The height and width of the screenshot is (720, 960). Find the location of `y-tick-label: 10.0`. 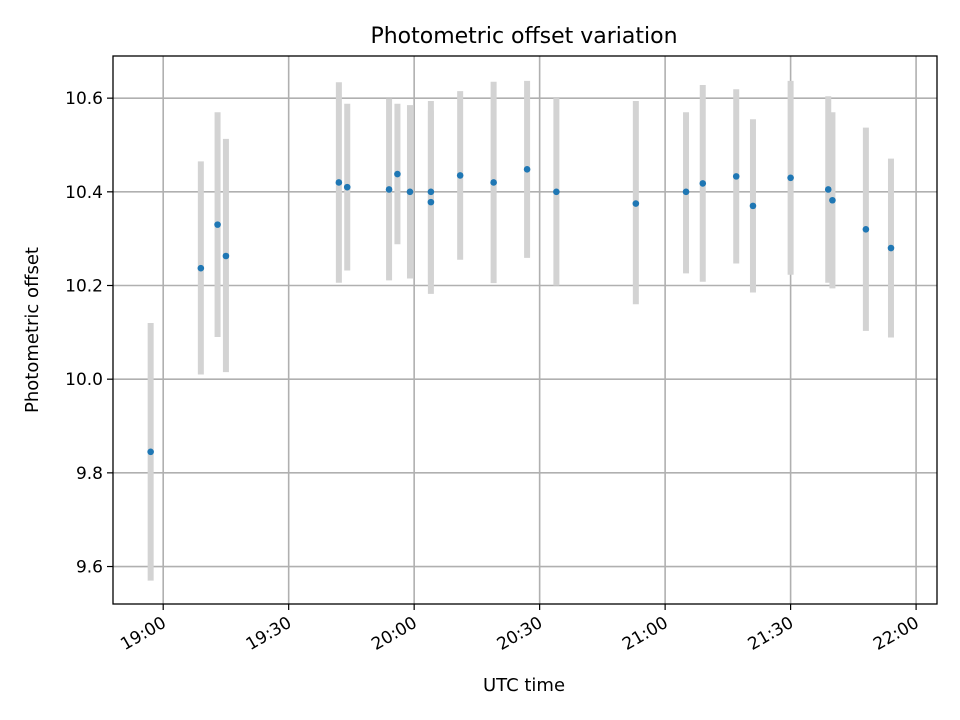

y-tick-label: 10.0 is located at coordinates (84, 380).